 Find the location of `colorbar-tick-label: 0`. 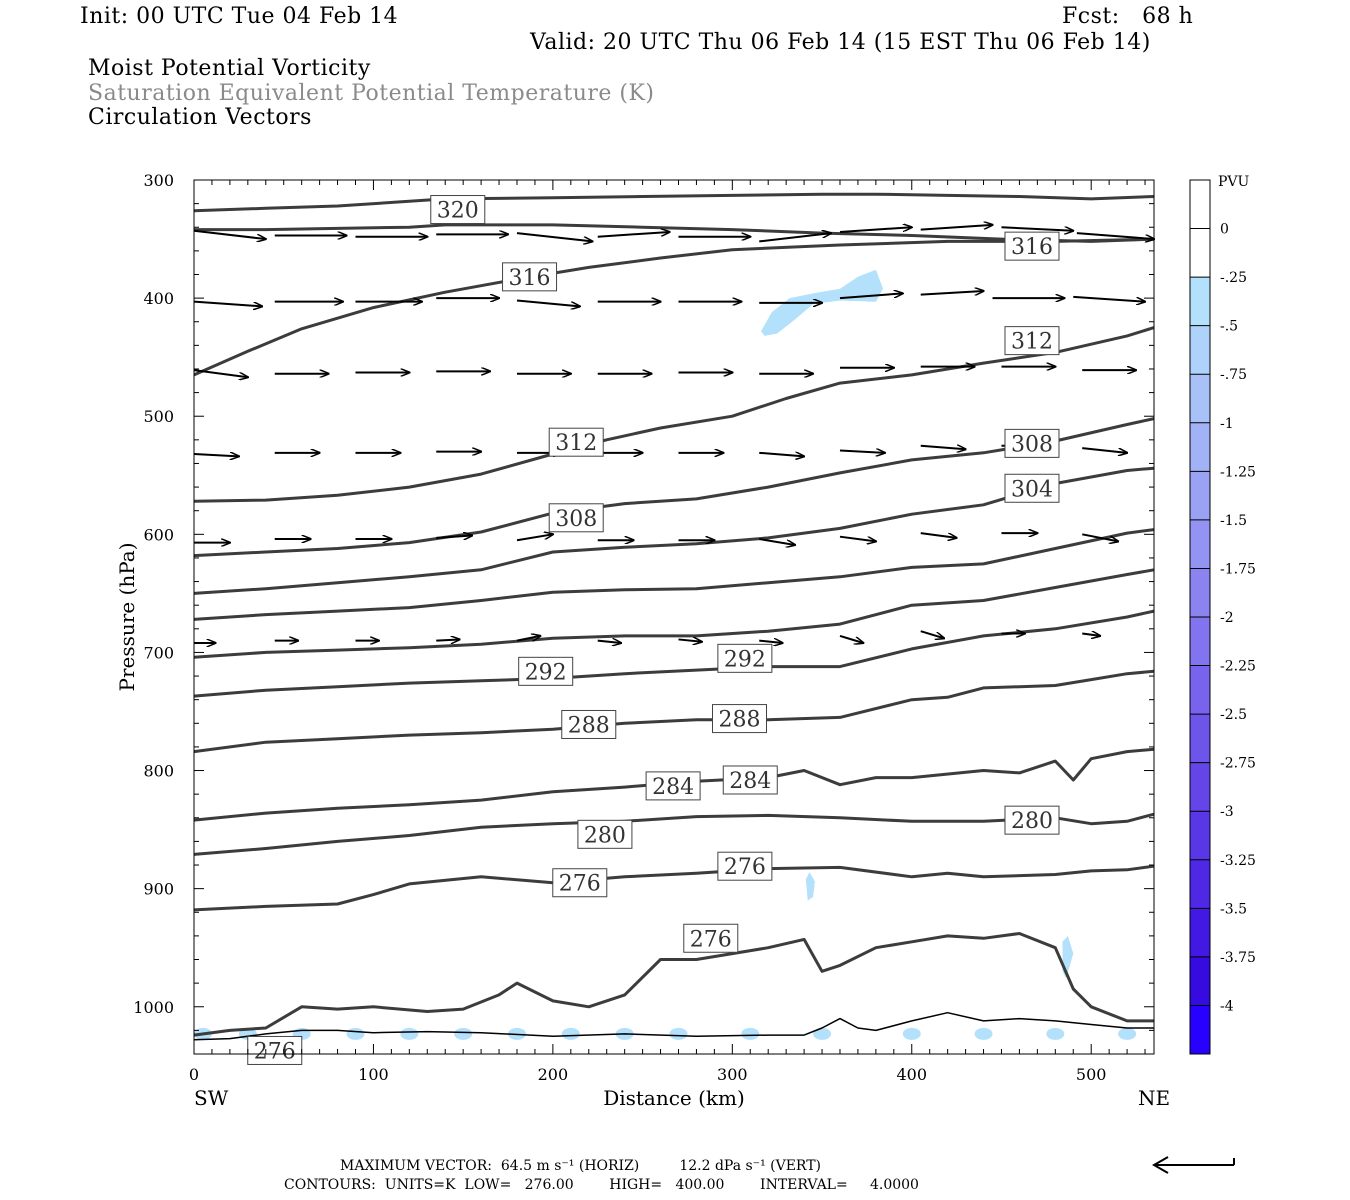

colorbar-tick-label: 0 is located at coordinates (1224, 230).